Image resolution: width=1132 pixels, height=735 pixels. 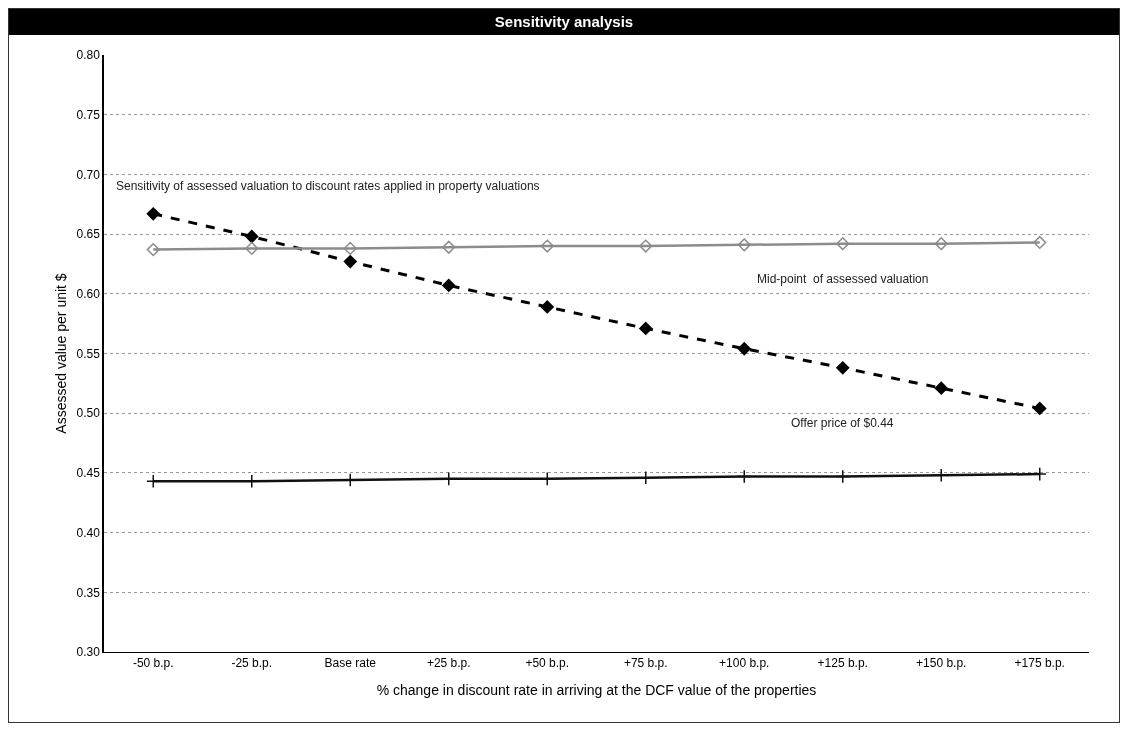 What do you see at coordinates (88, 55) in the screenshot?
I see `y-tick-label: 0.80` at bounding box center [88, 55].